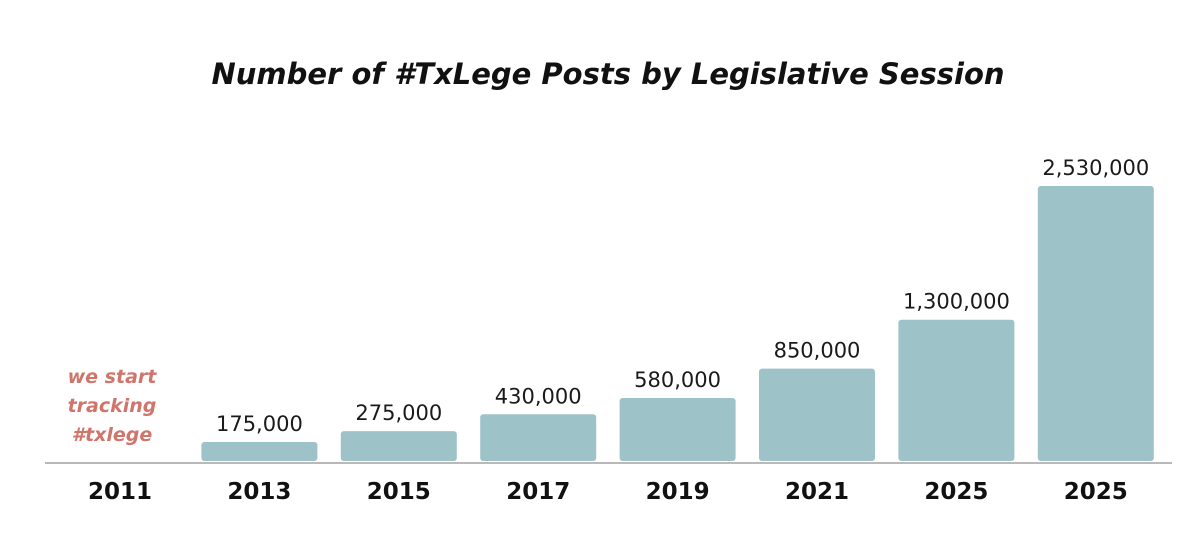 This screenshot has width=1200, height=542. I want to click on annotation-line-2: #txlege, so click(112, 435).